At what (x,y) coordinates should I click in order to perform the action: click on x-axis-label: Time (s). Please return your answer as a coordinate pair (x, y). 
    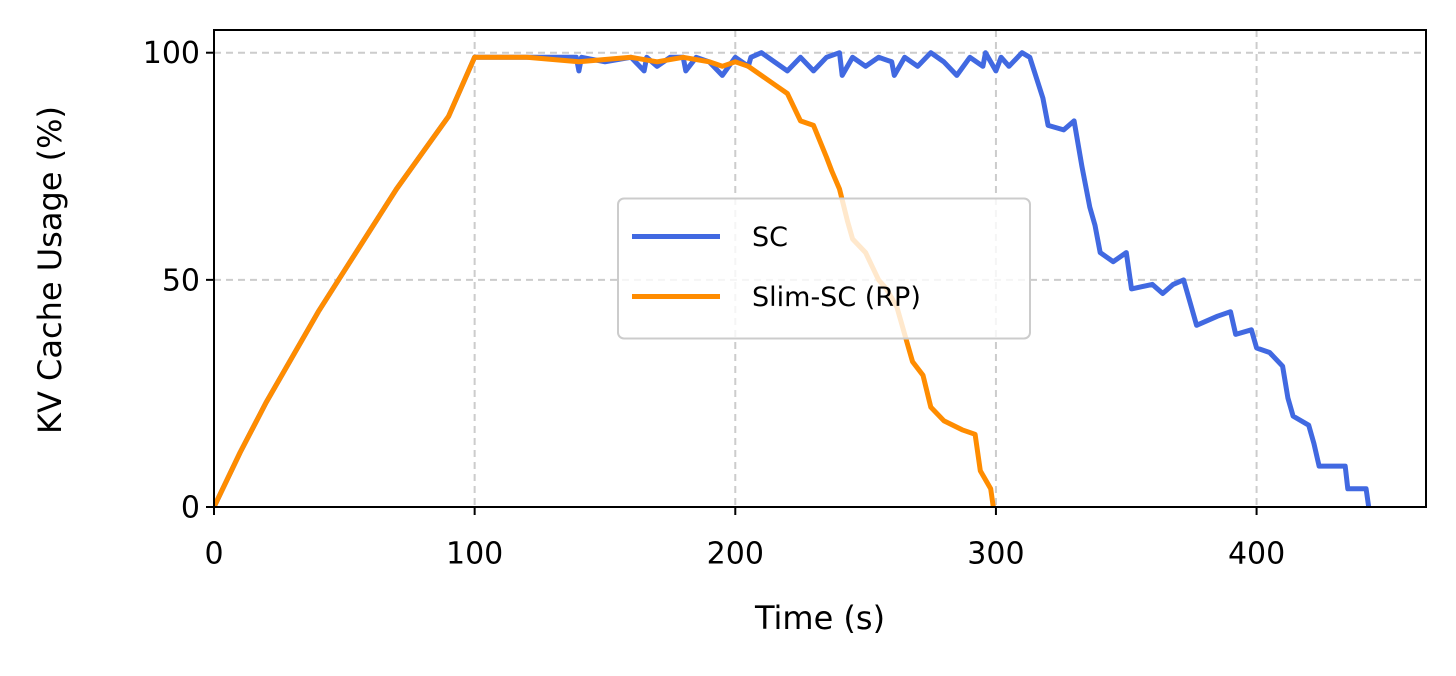
    Looking at the image, I should click on (819, 618).